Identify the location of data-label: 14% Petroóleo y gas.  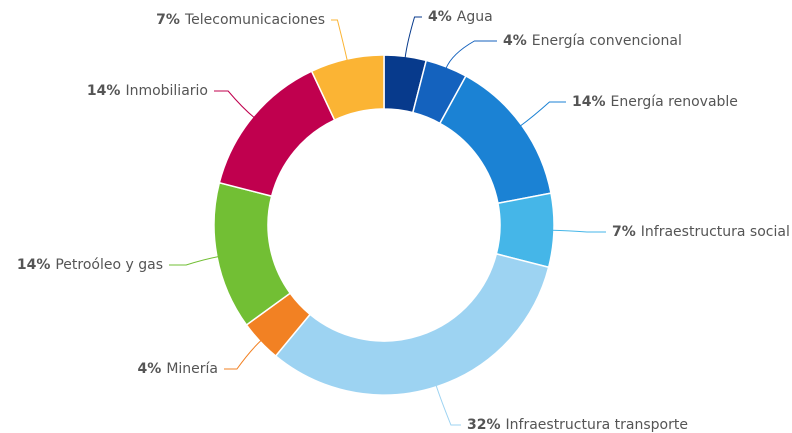
(90, 265).